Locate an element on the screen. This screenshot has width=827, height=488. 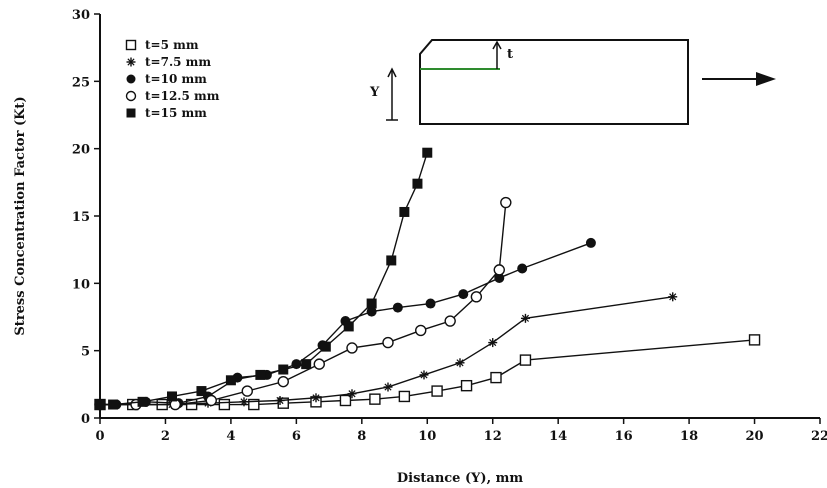
y-tick-label: 5 is located at coordinates (85, 352).